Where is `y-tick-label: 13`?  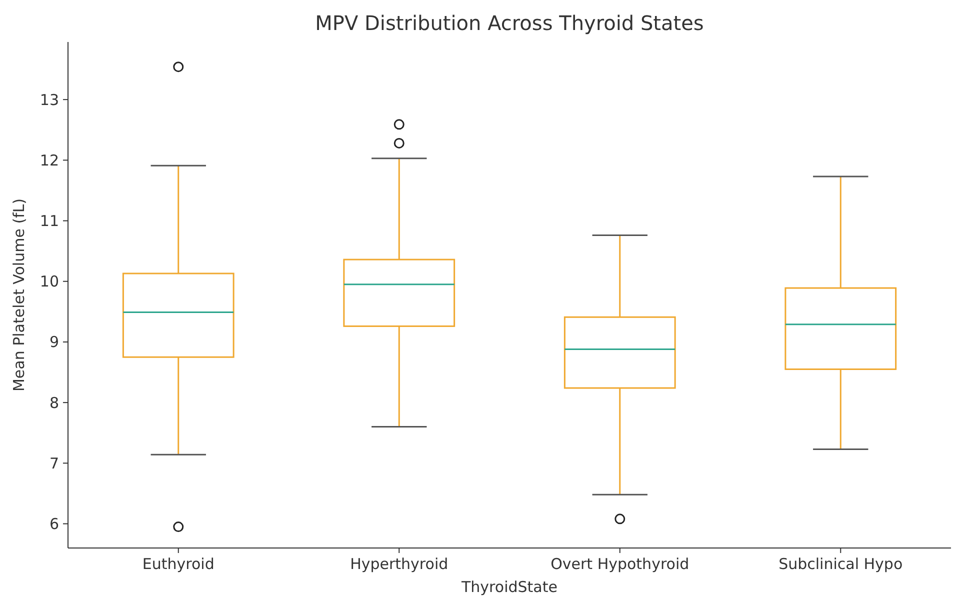
y-tick-label: 13 is located at coordinates (49, 99).